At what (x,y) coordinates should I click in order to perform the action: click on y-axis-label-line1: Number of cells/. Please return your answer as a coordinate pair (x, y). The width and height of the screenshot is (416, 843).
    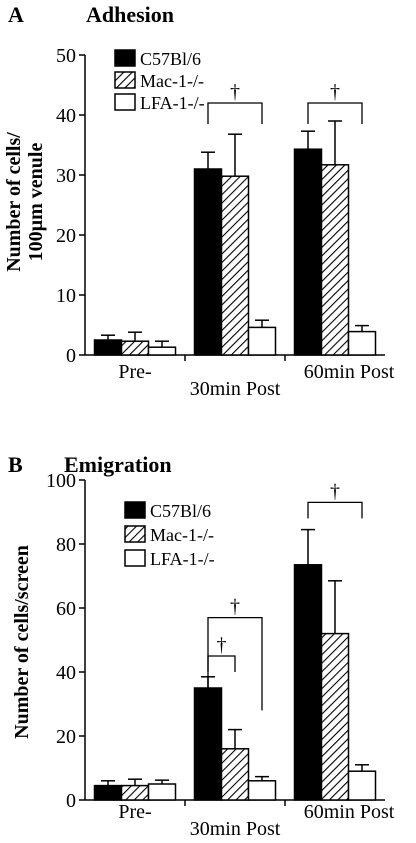
    Looking at the image, I should click on (14, 202).